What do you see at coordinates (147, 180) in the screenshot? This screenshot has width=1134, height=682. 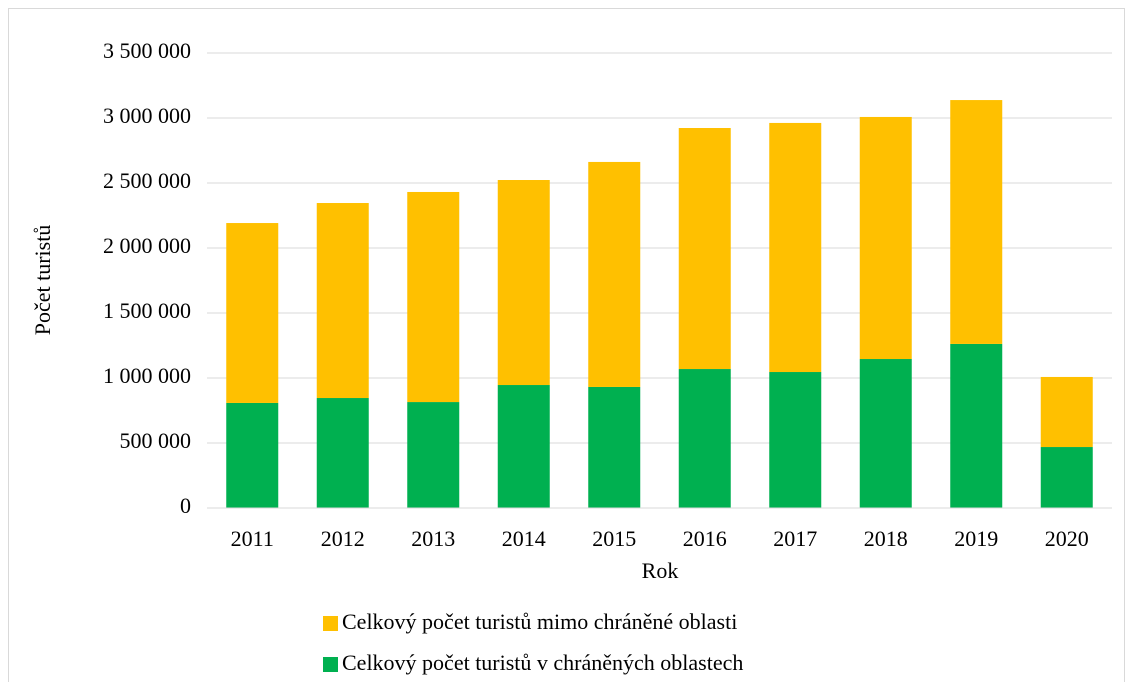 I see `y-tick-label: 2 500 000` at bounding box center [147, 180].